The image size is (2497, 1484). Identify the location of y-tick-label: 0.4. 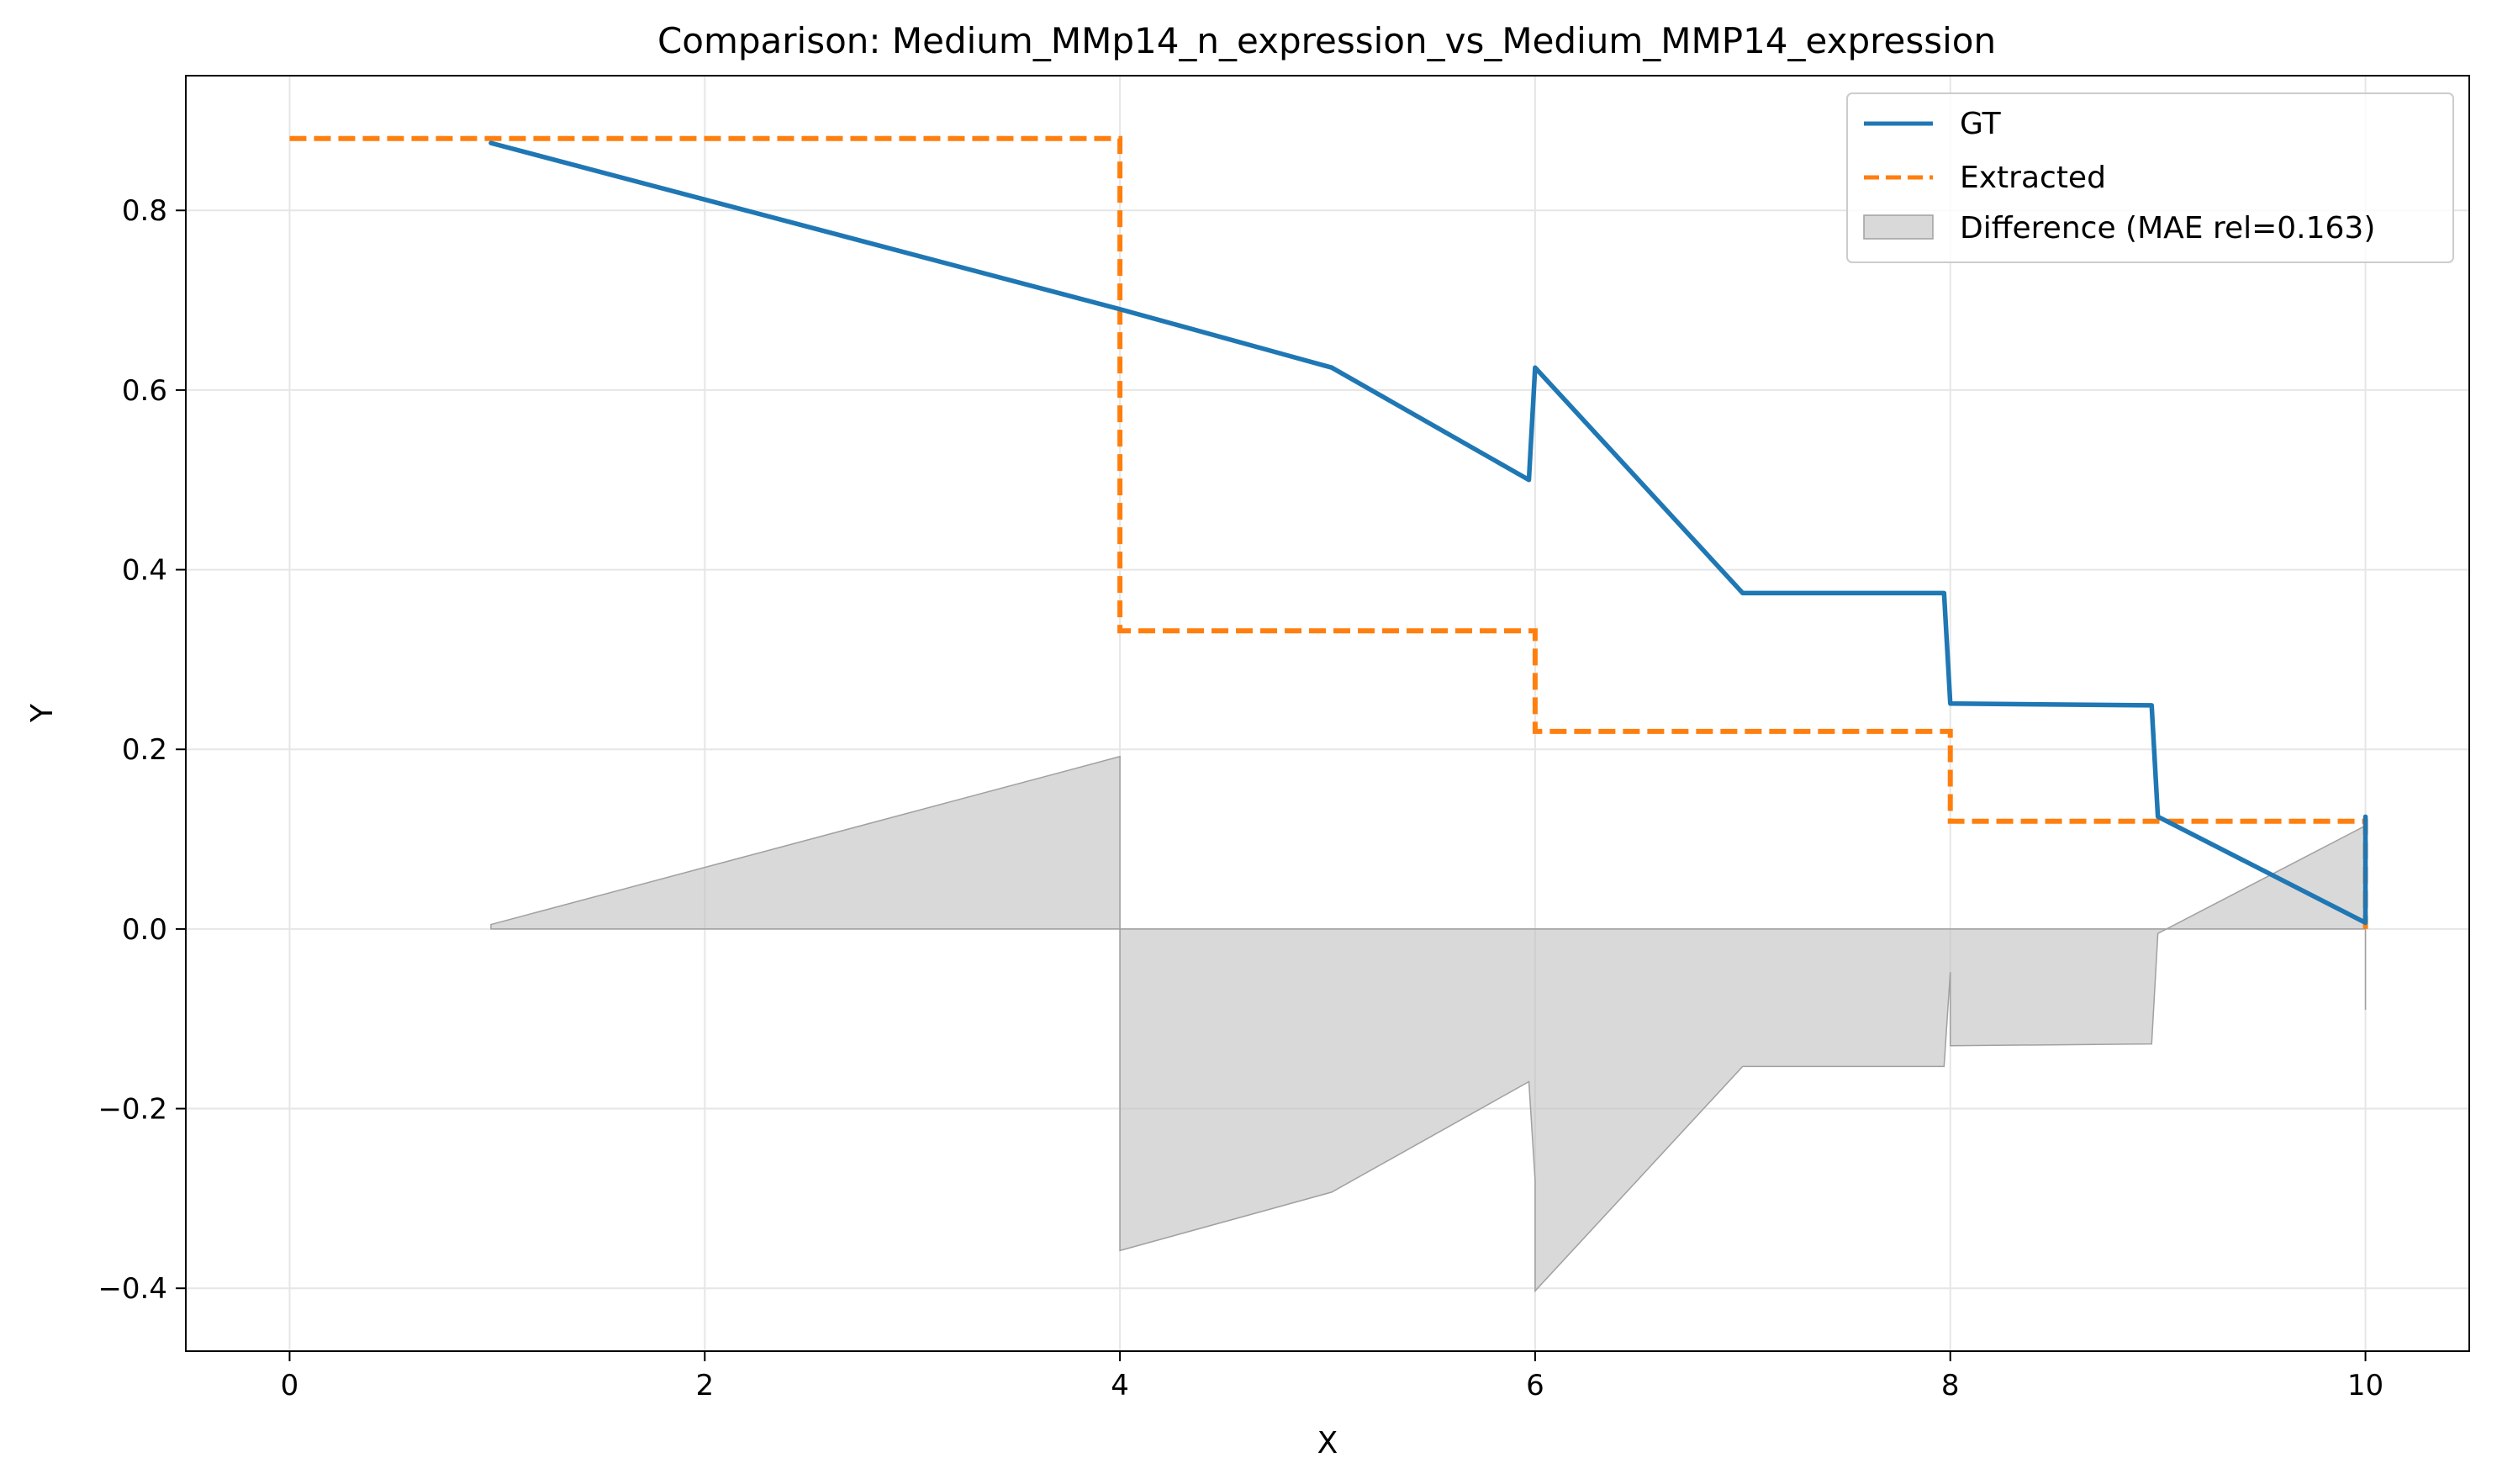
(144, 571).